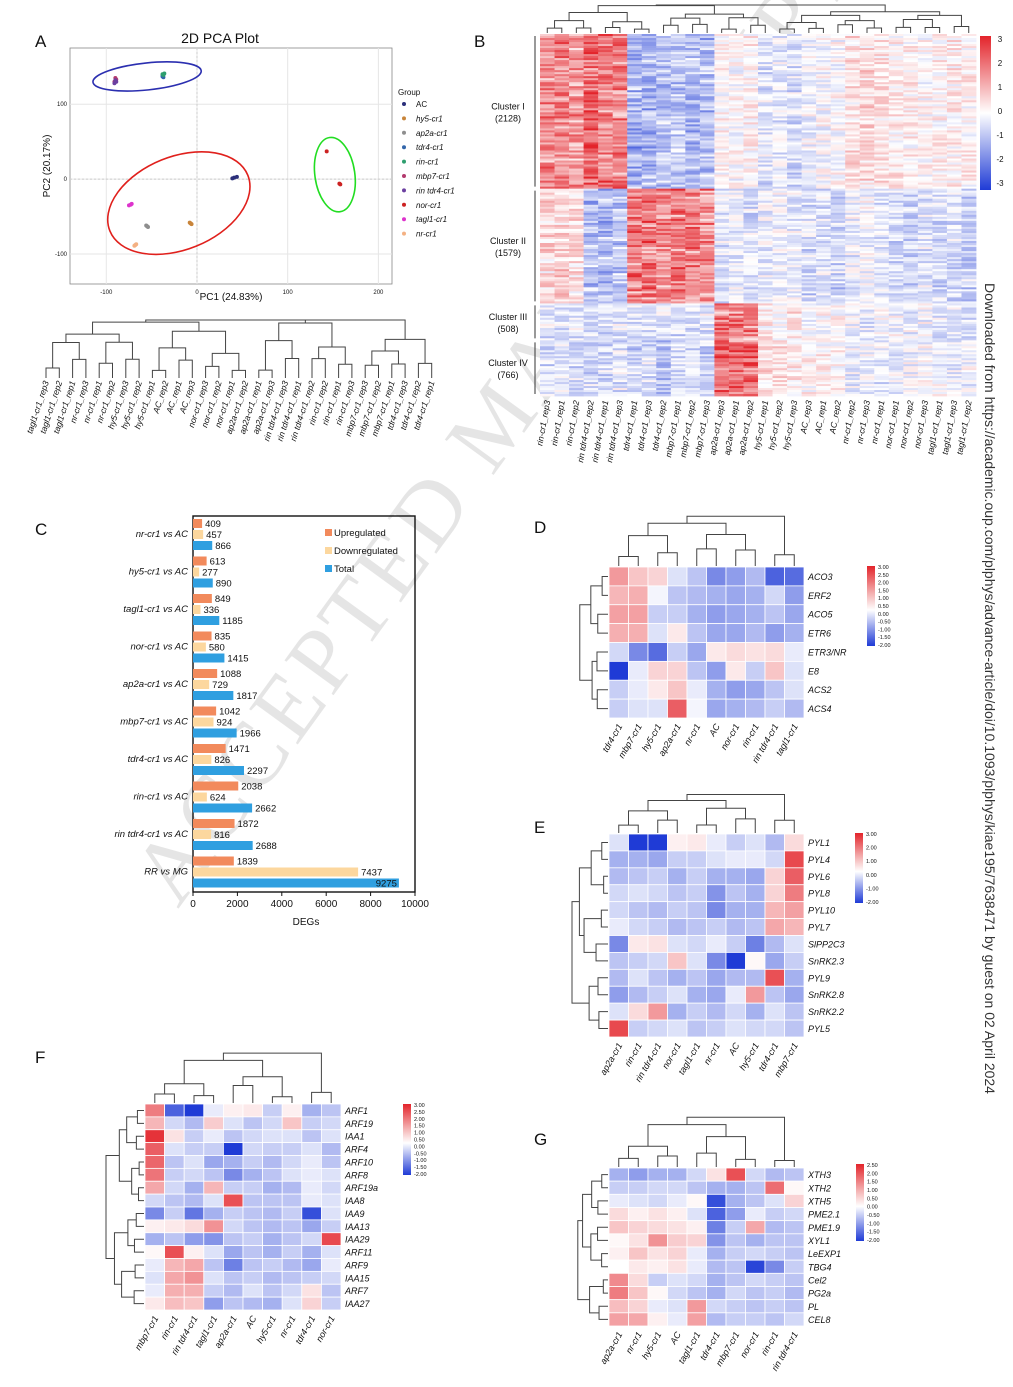  I want to click on dendrogram-branch, so click(398, 370).